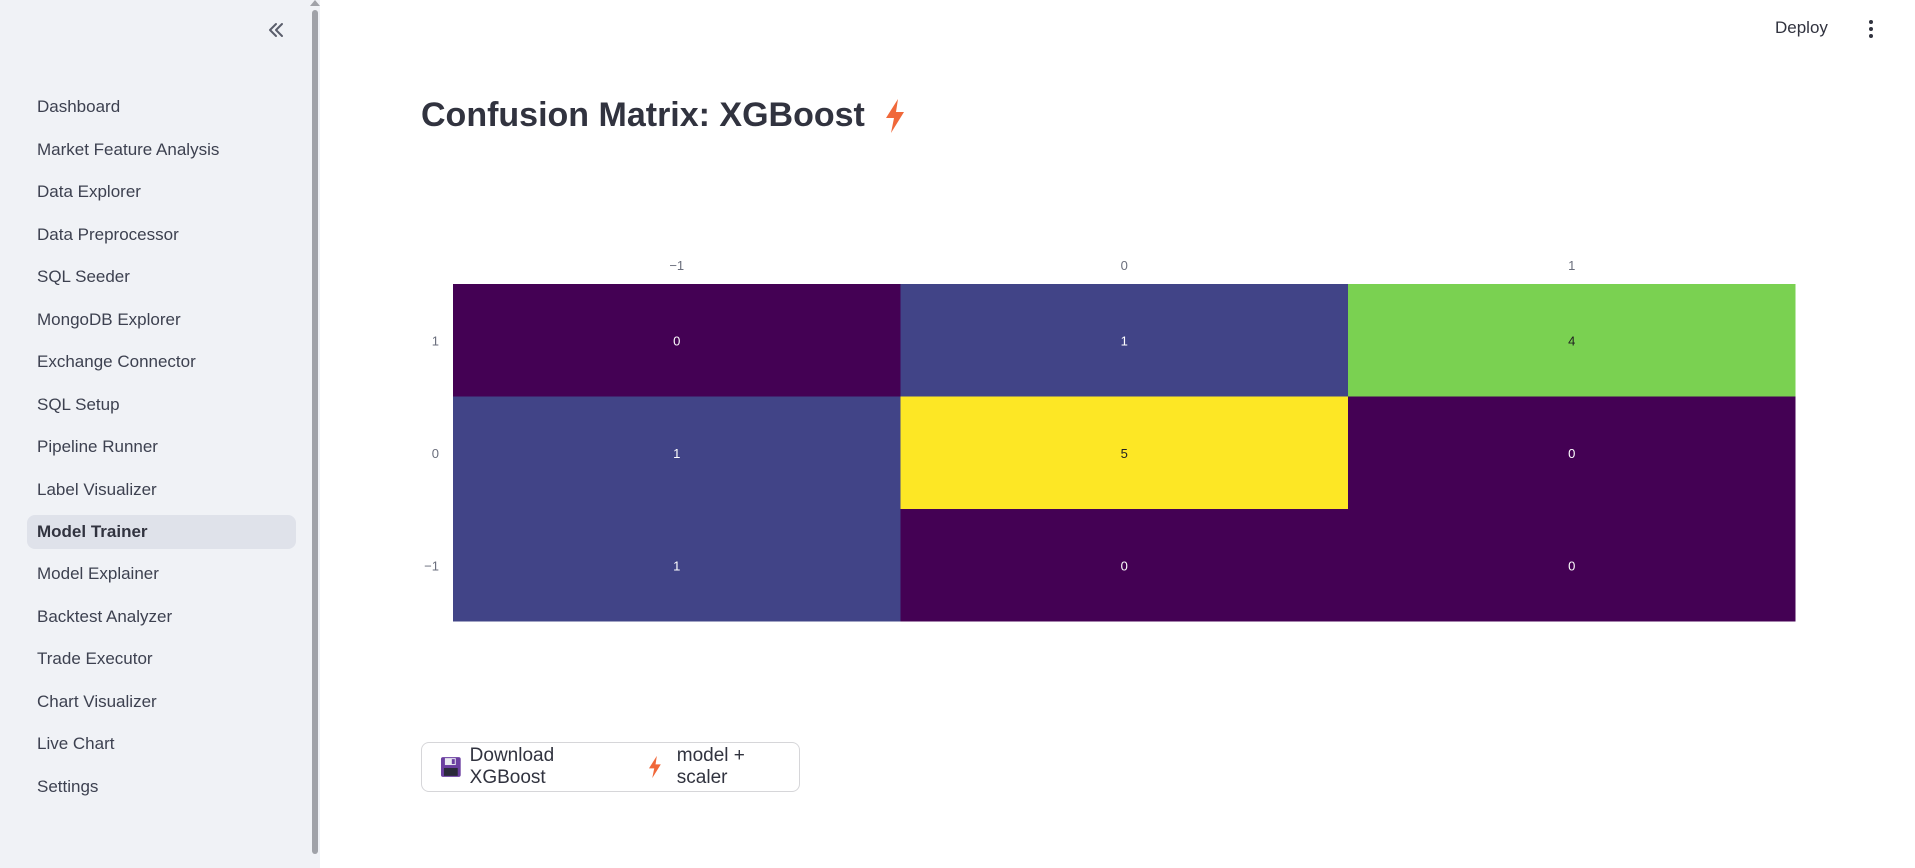  What do you see at coordinates (128, 149) in the screenshot?
I see `sidebar-item-market-feature-analysis: Market Feature Analysis` at bounding box center [128, 149].